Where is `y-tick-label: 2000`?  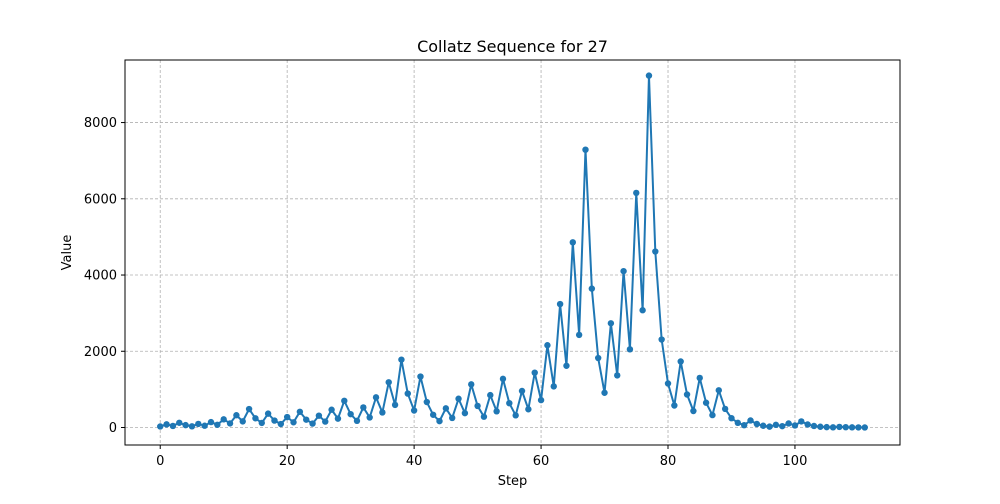 y-tick-label: 2000 is located at coordinates (100, 352).